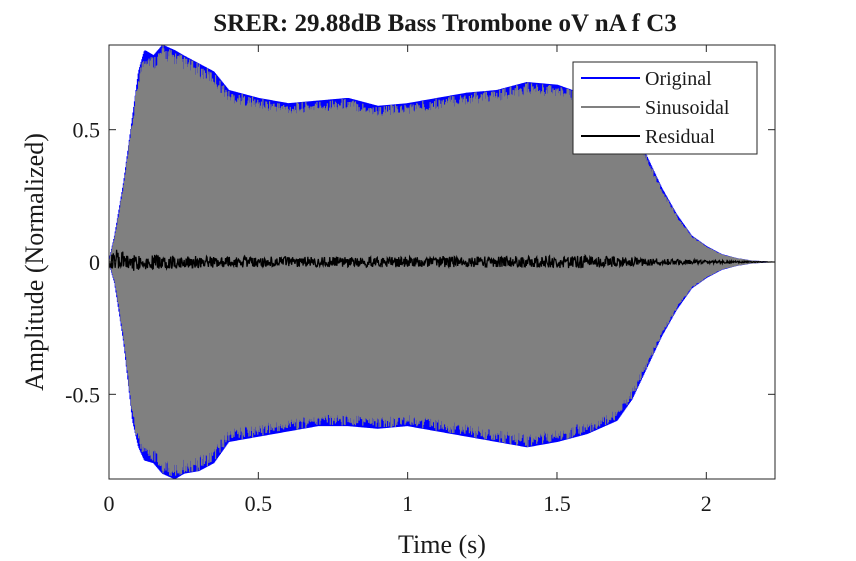 Image resolution: width=856 pixels, height=561 pixels. I want to click on x-tick-label: 0, so click(109, 503).